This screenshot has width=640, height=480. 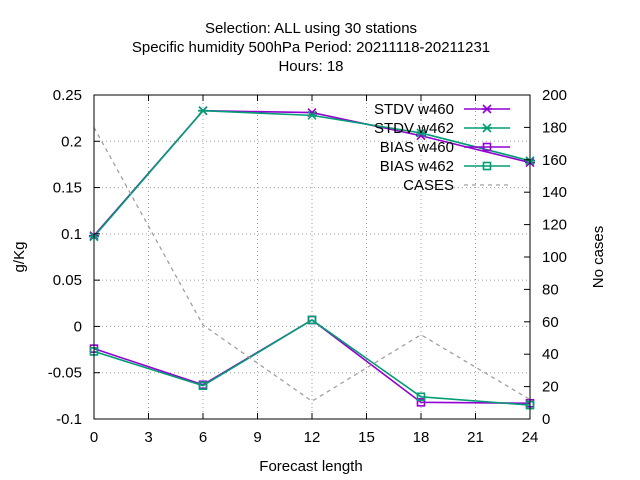 I want to click on y-tick-label: 0.25, so click(x=67, y=95).